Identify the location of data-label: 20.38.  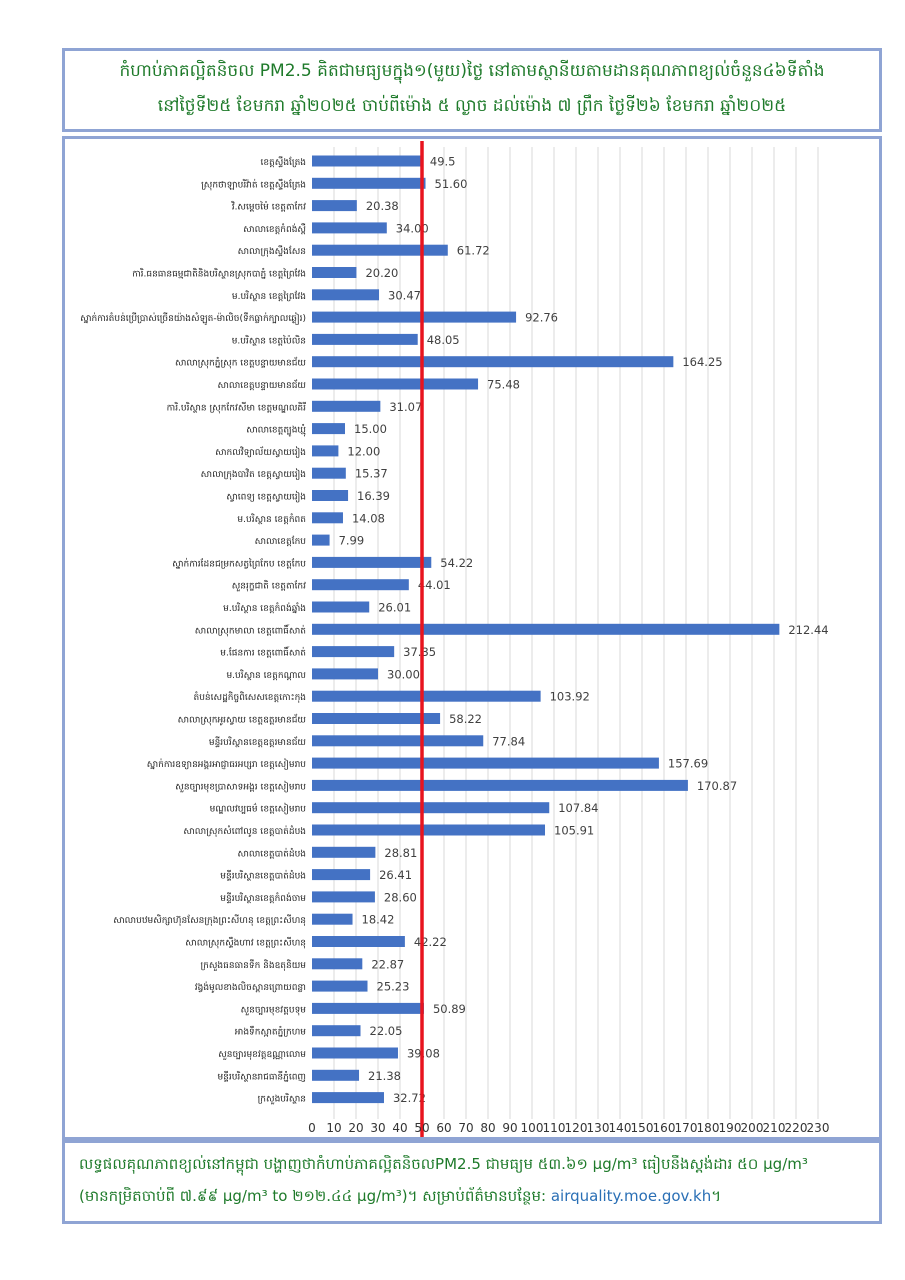
(382, 206).